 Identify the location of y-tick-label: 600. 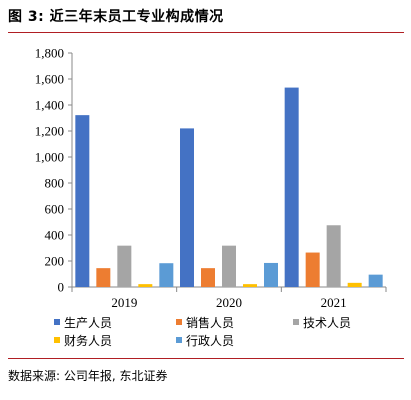
(55, 209).